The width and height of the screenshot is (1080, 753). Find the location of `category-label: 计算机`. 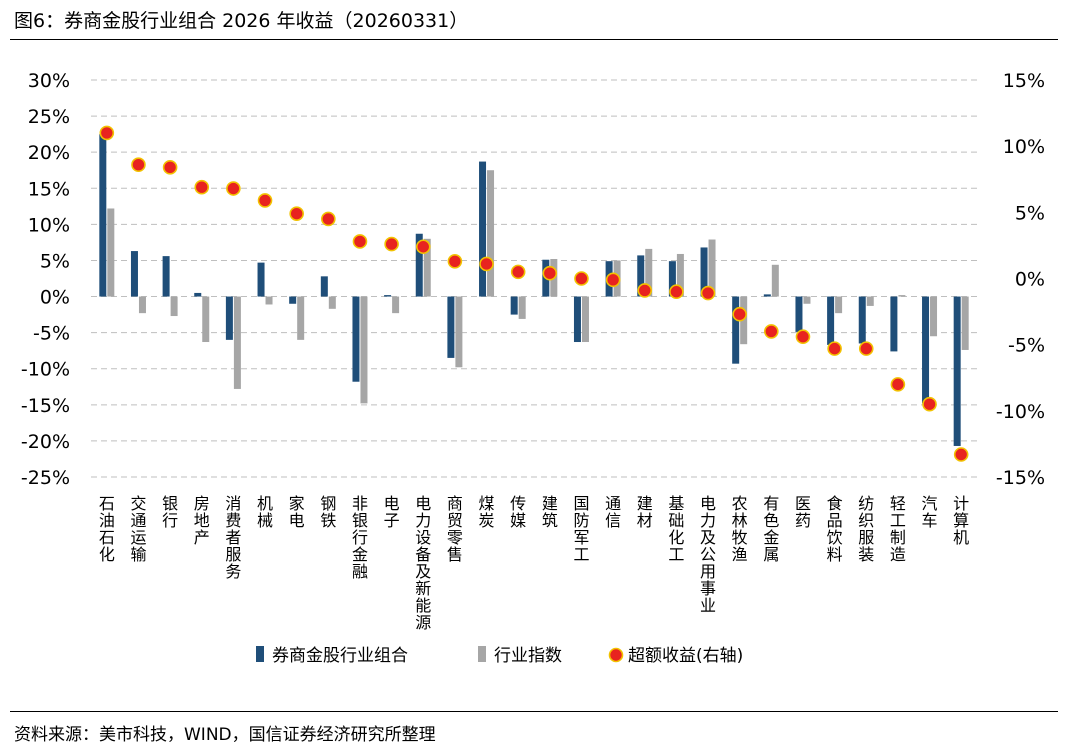

category-label: 计算机 is located at coordinates (961, 520).